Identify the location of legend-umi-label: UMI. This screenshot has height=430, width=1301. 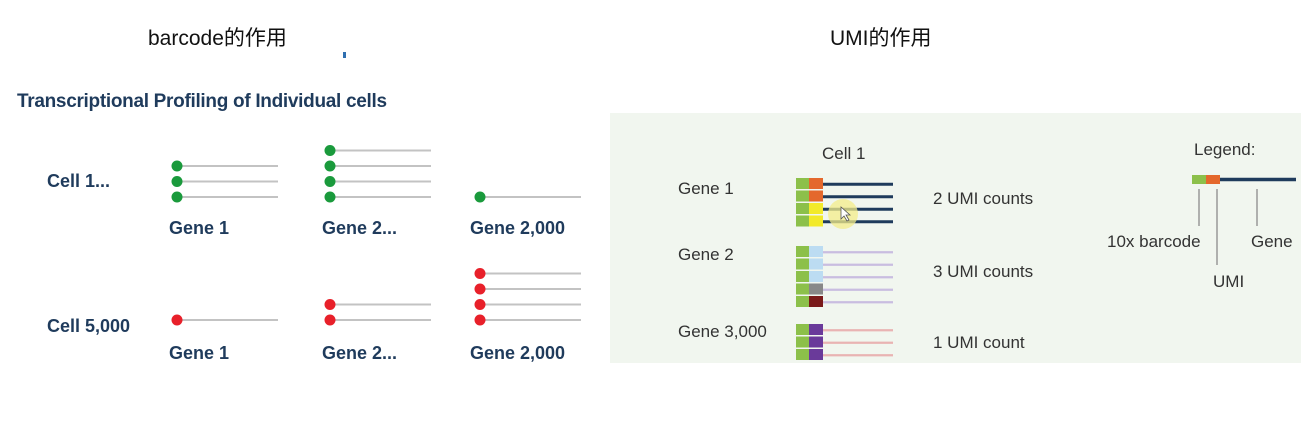
(1229, 281).